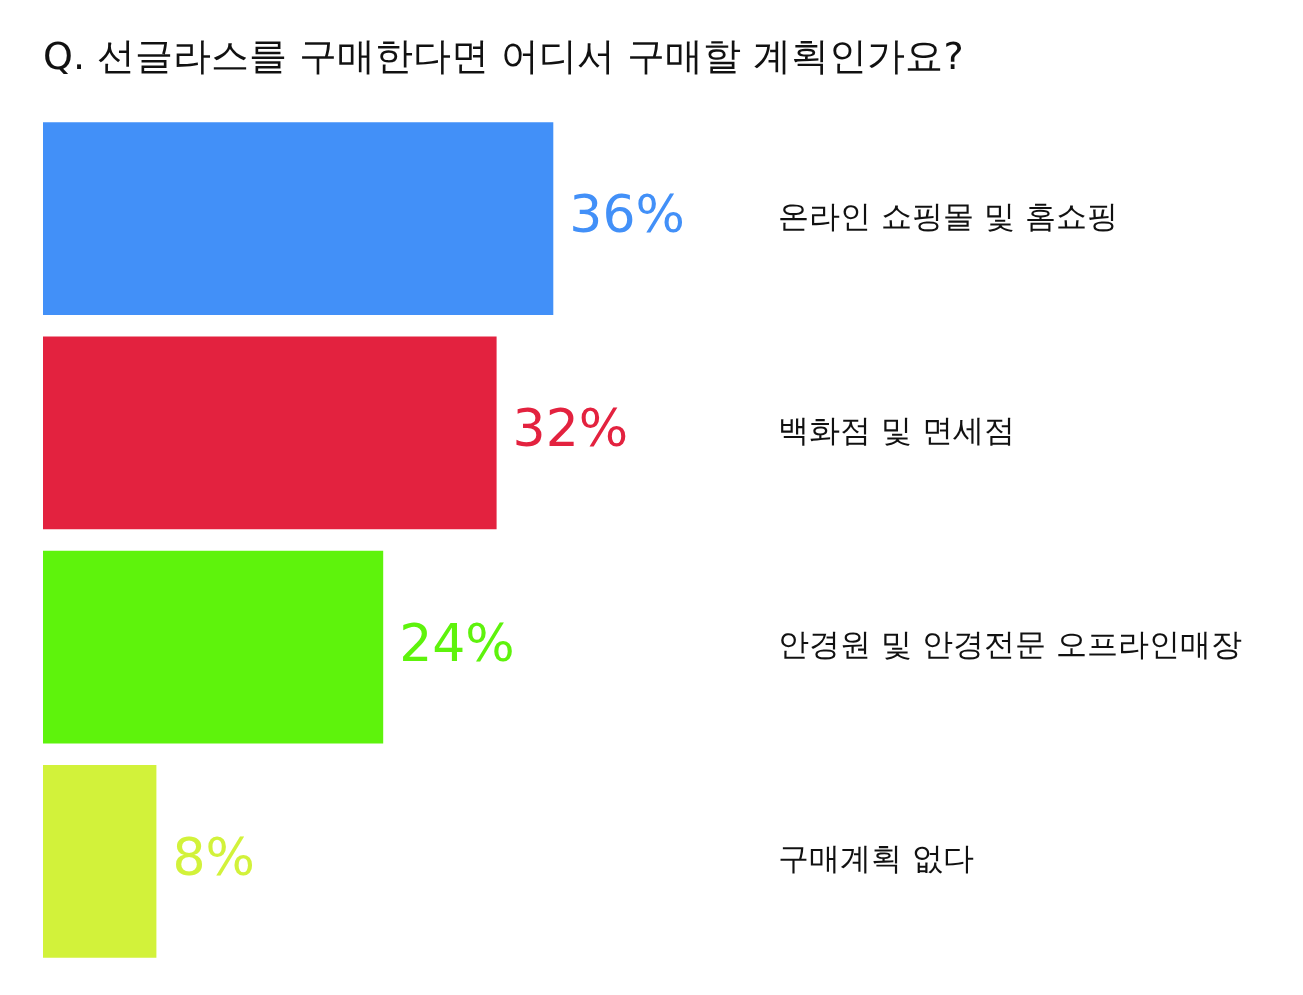 Image resolution: width=1303 pixels, height=995 pixels. Describe the element at coordinates (503, 55) in the screenshot. I see `chart-title: Q. 선글라스를 구매한다면 어디서 구매할 계획인가요?` at that location.